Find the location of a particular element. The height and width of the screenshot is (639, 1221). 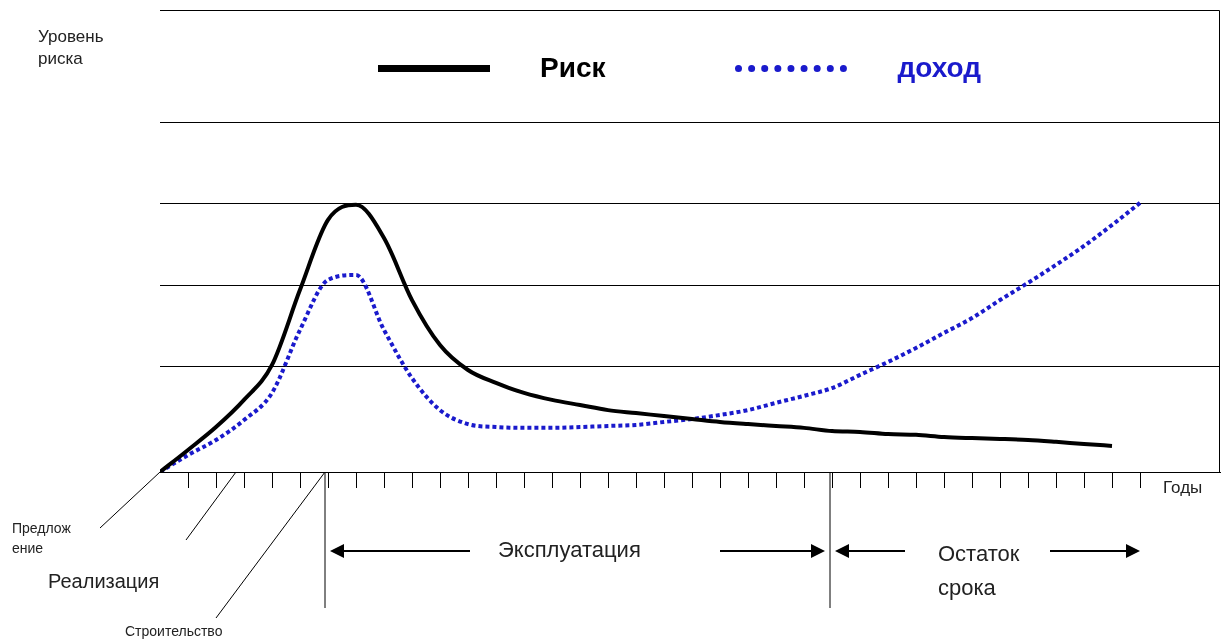

text: Реализация is located at coordinates (104, 581).